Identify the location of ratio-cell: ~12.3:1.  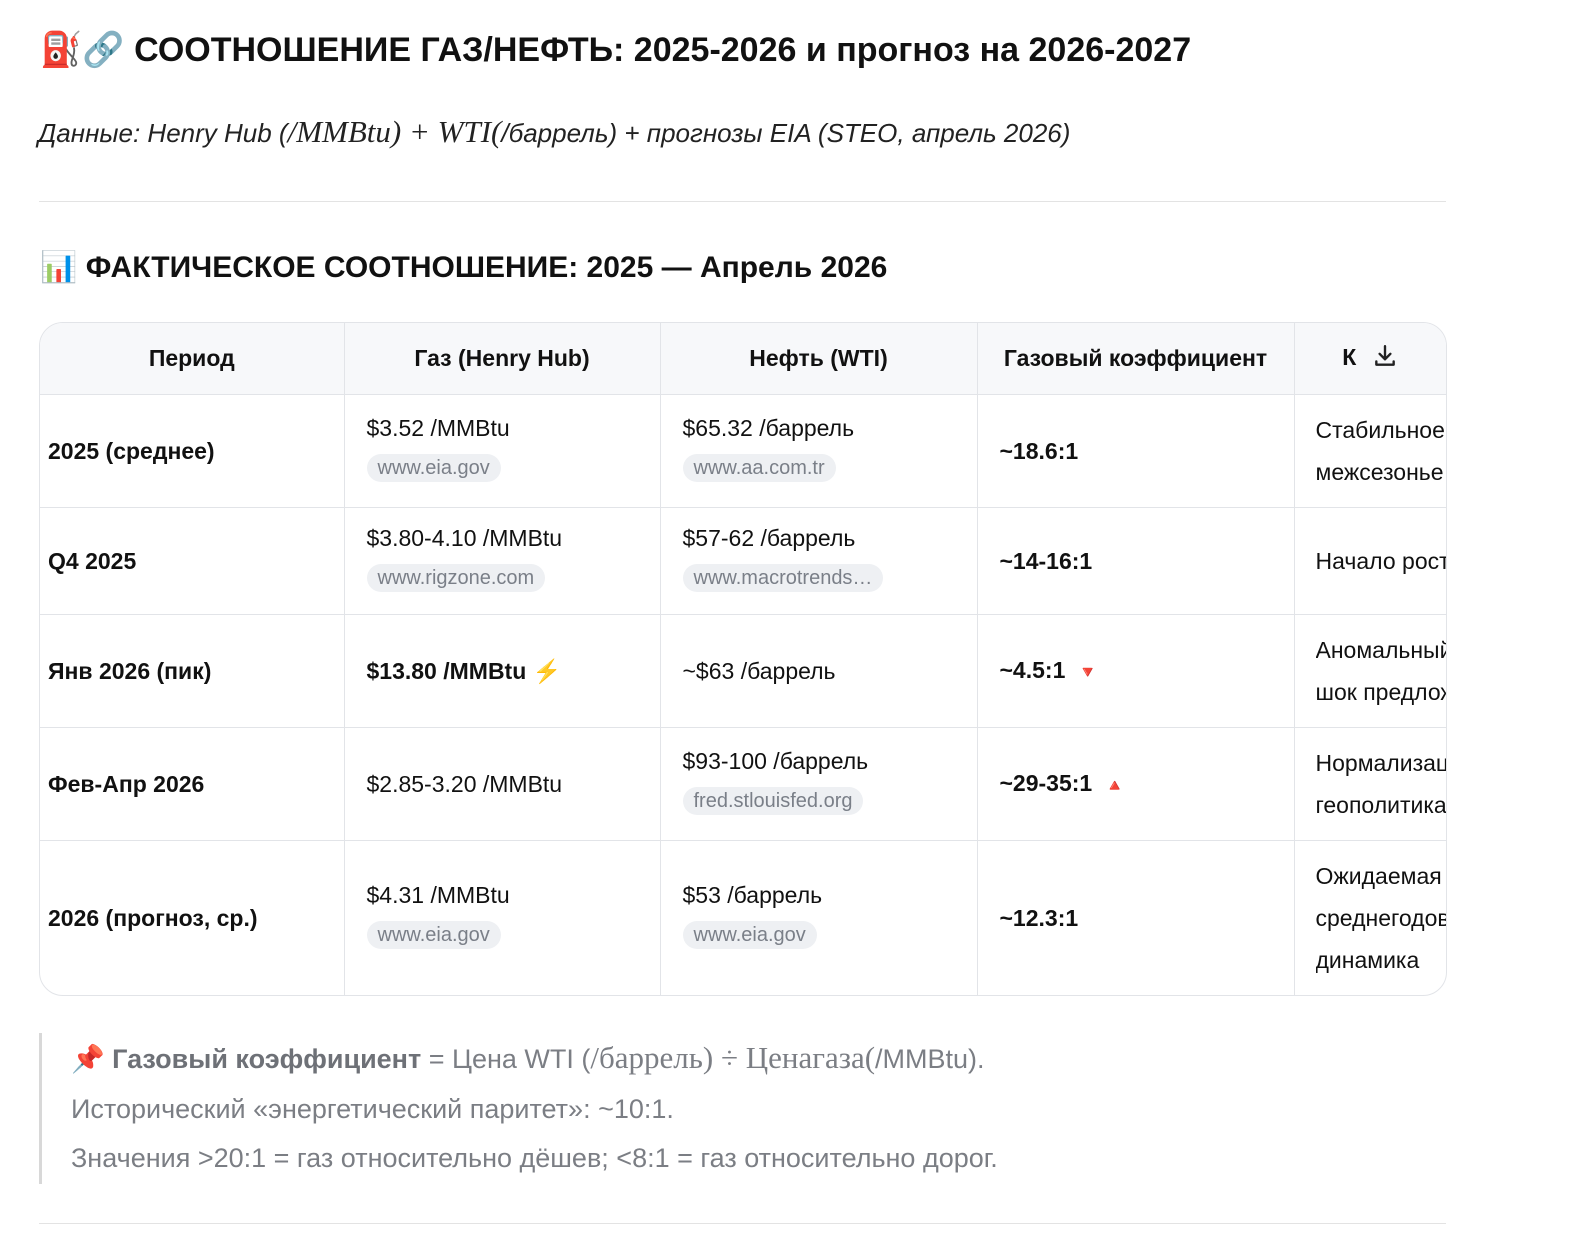
(1136, 917).